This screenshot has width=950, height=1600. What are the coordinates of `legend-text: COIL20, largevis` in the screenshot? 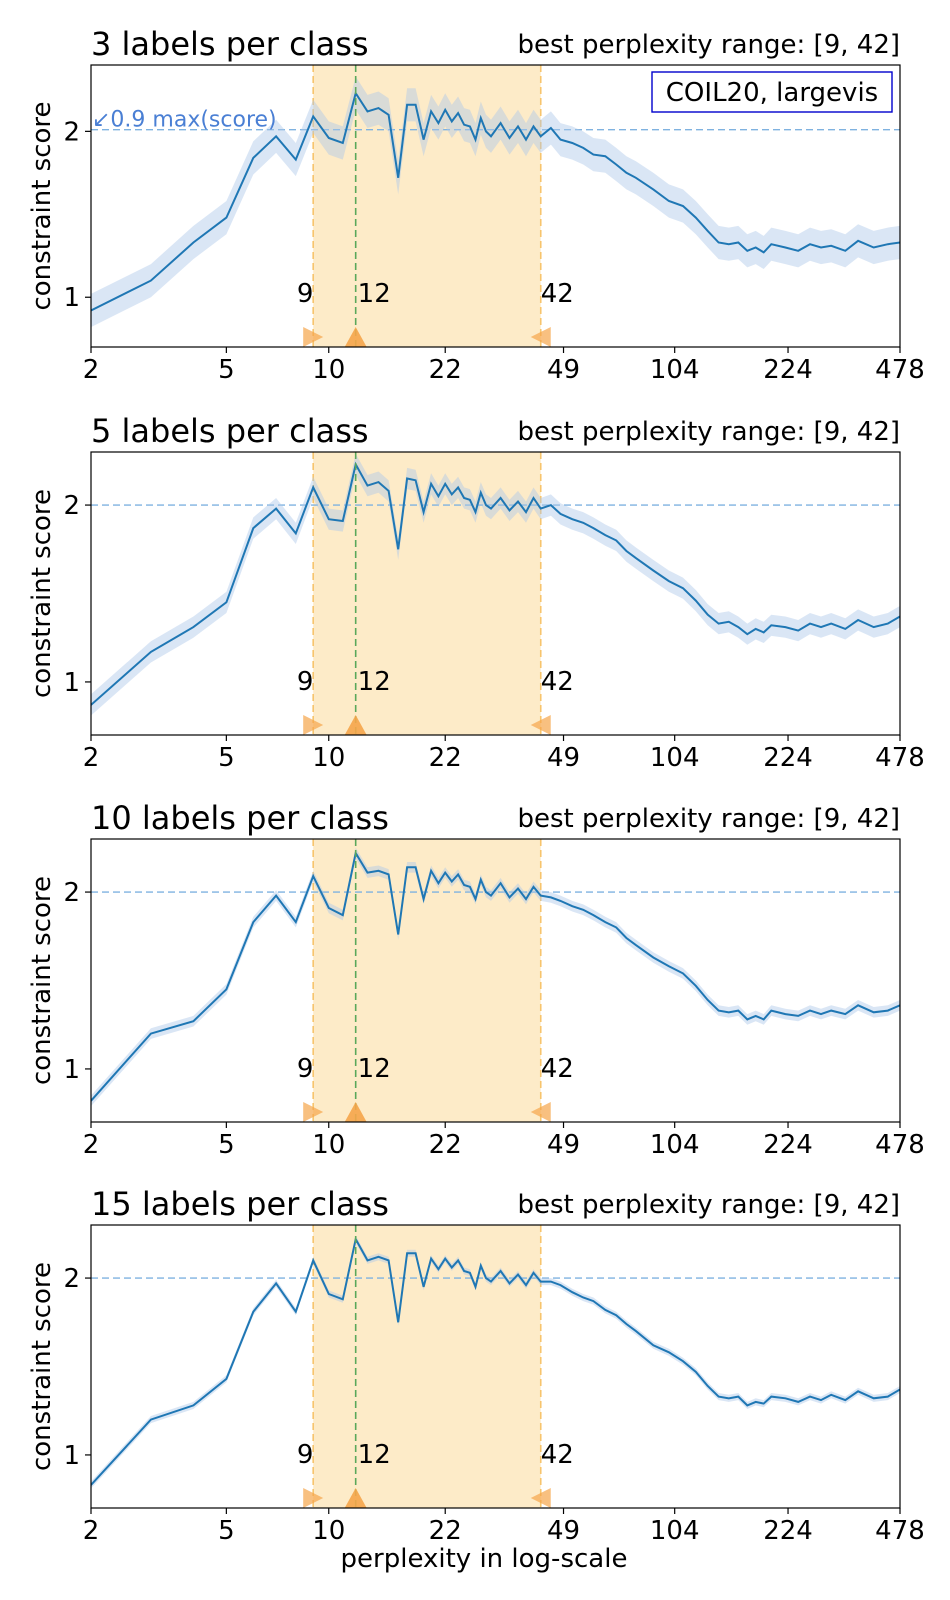 It's located at (772, 93).